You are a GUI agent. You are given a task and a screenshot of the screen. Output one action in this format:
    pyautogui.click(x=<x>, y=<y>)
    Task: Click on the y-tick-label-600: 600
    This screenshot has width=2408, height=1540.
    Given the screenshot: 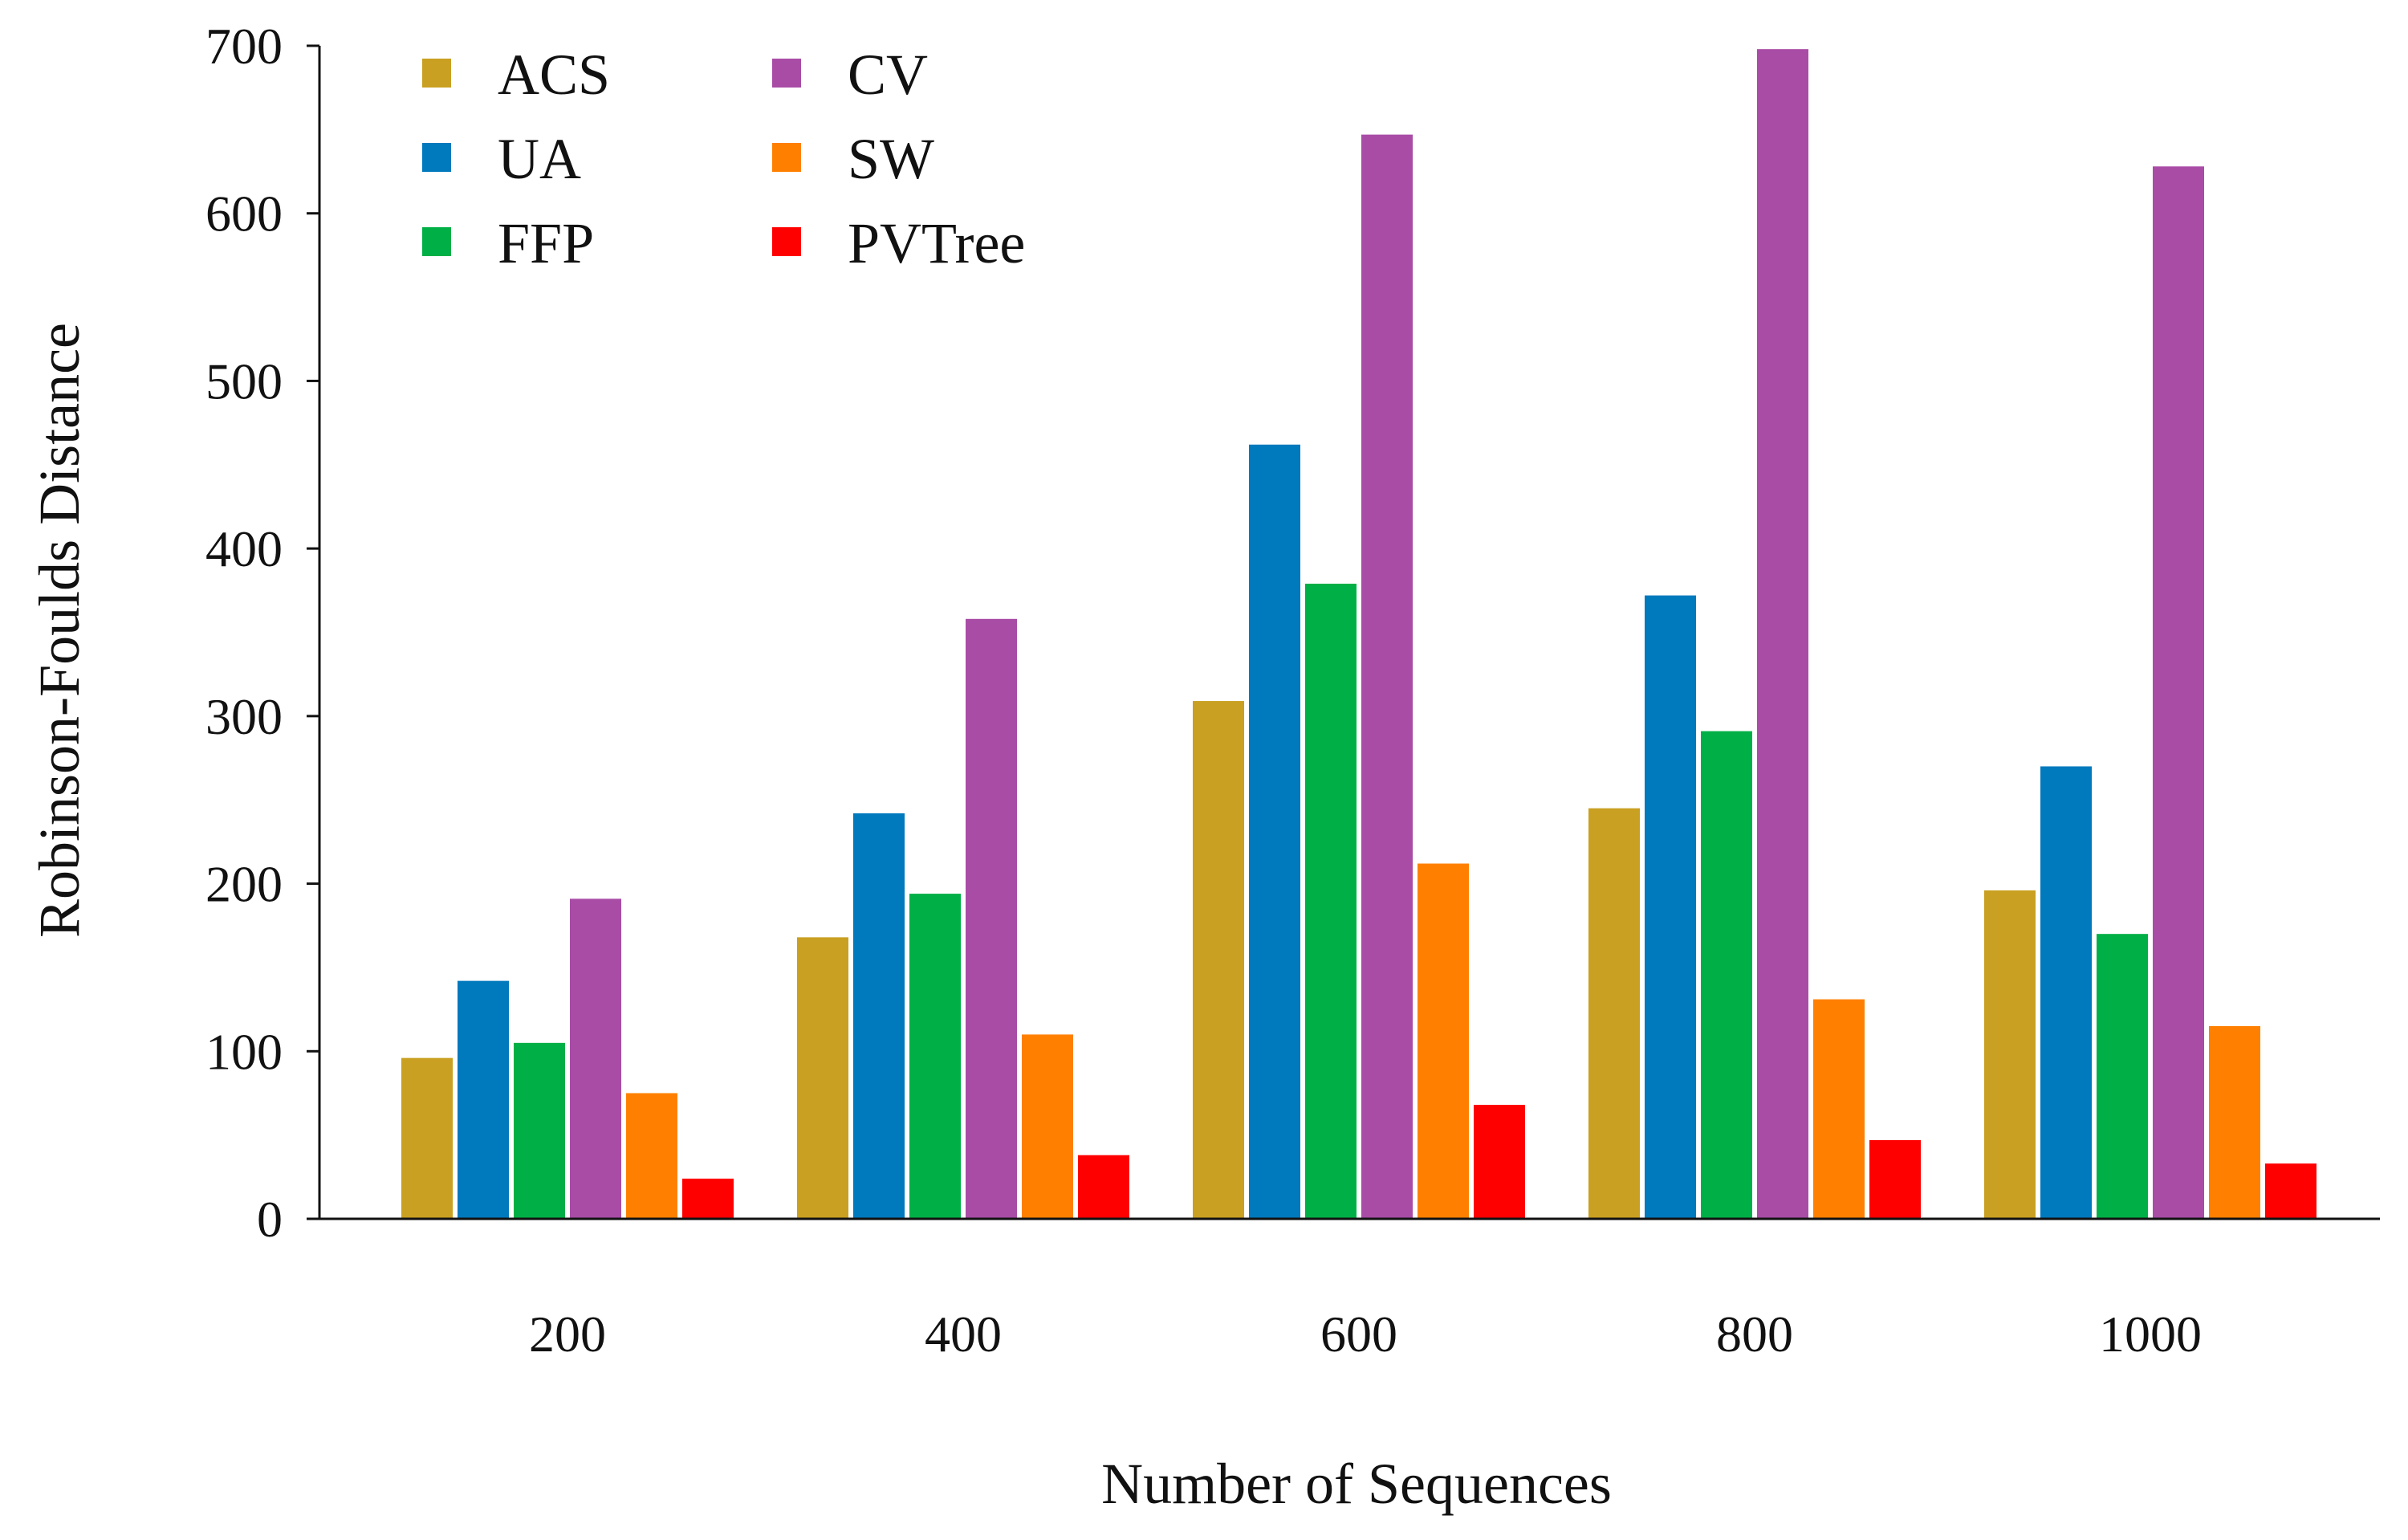 What is the action you would take?
    pyautogui.click(x=244, y=213)
    